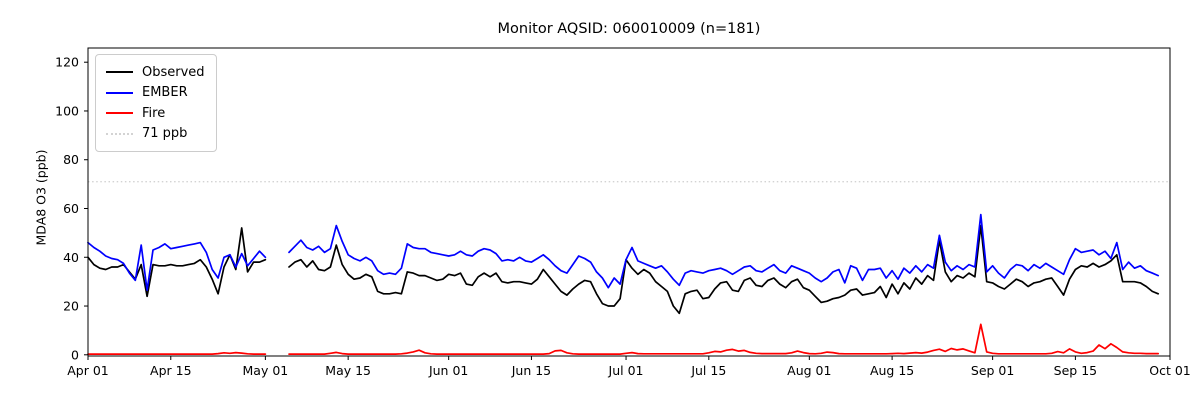 The image size is (1200, 400). I want to click on x-tick-label: Jul 15, so click(708, 370).